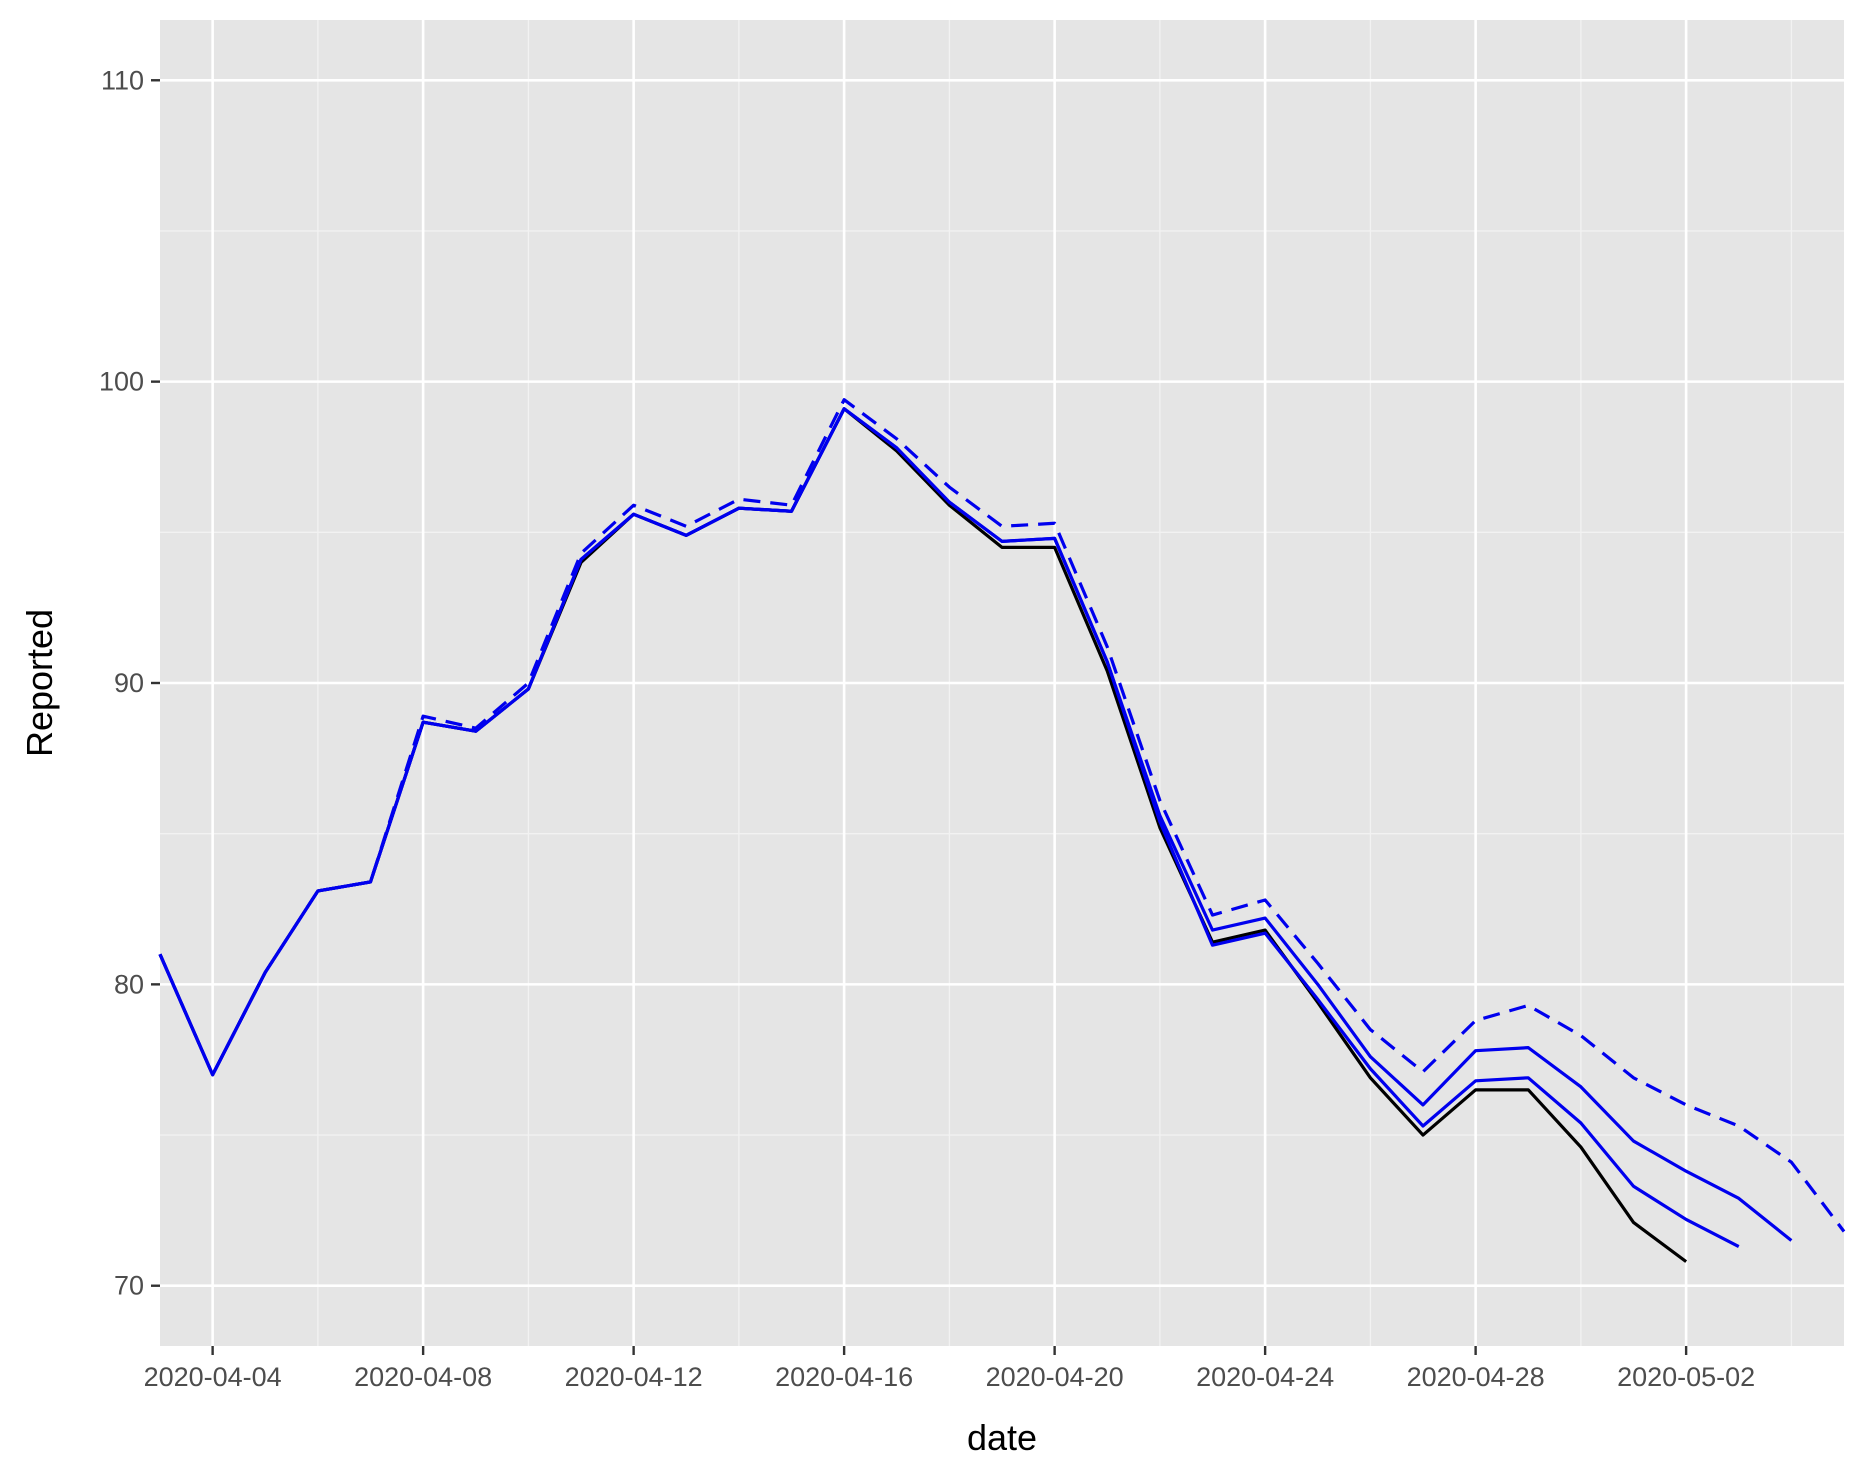 Image resolution: width=1849 pixels, height=1470 pixels. Describe the element at coordinates (1055, 1377) in the screenshot. I see `x-tick-label: 2020-04-20` at that location.